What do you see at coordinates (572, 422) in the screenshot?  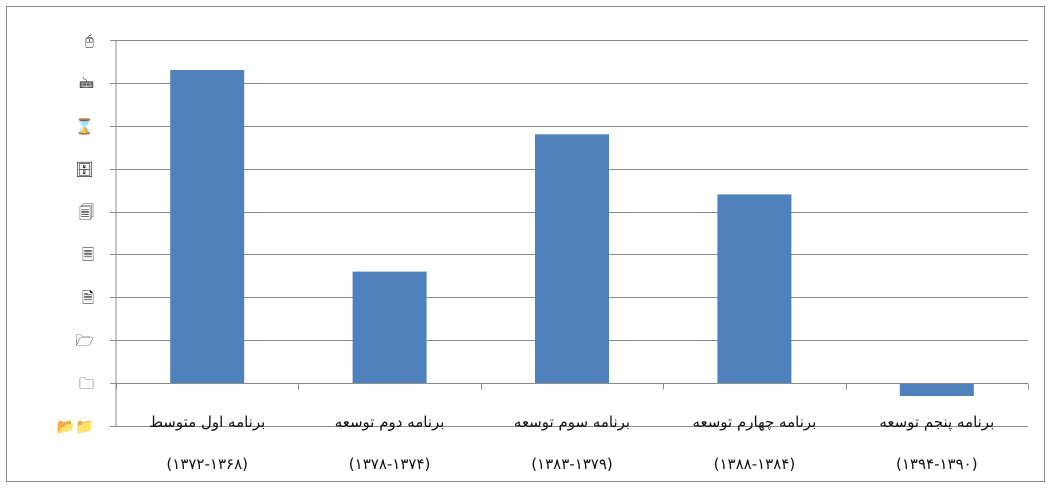 I see `x-tick-label: برنامه سوم توسعه` at bounding box center [572, 422].